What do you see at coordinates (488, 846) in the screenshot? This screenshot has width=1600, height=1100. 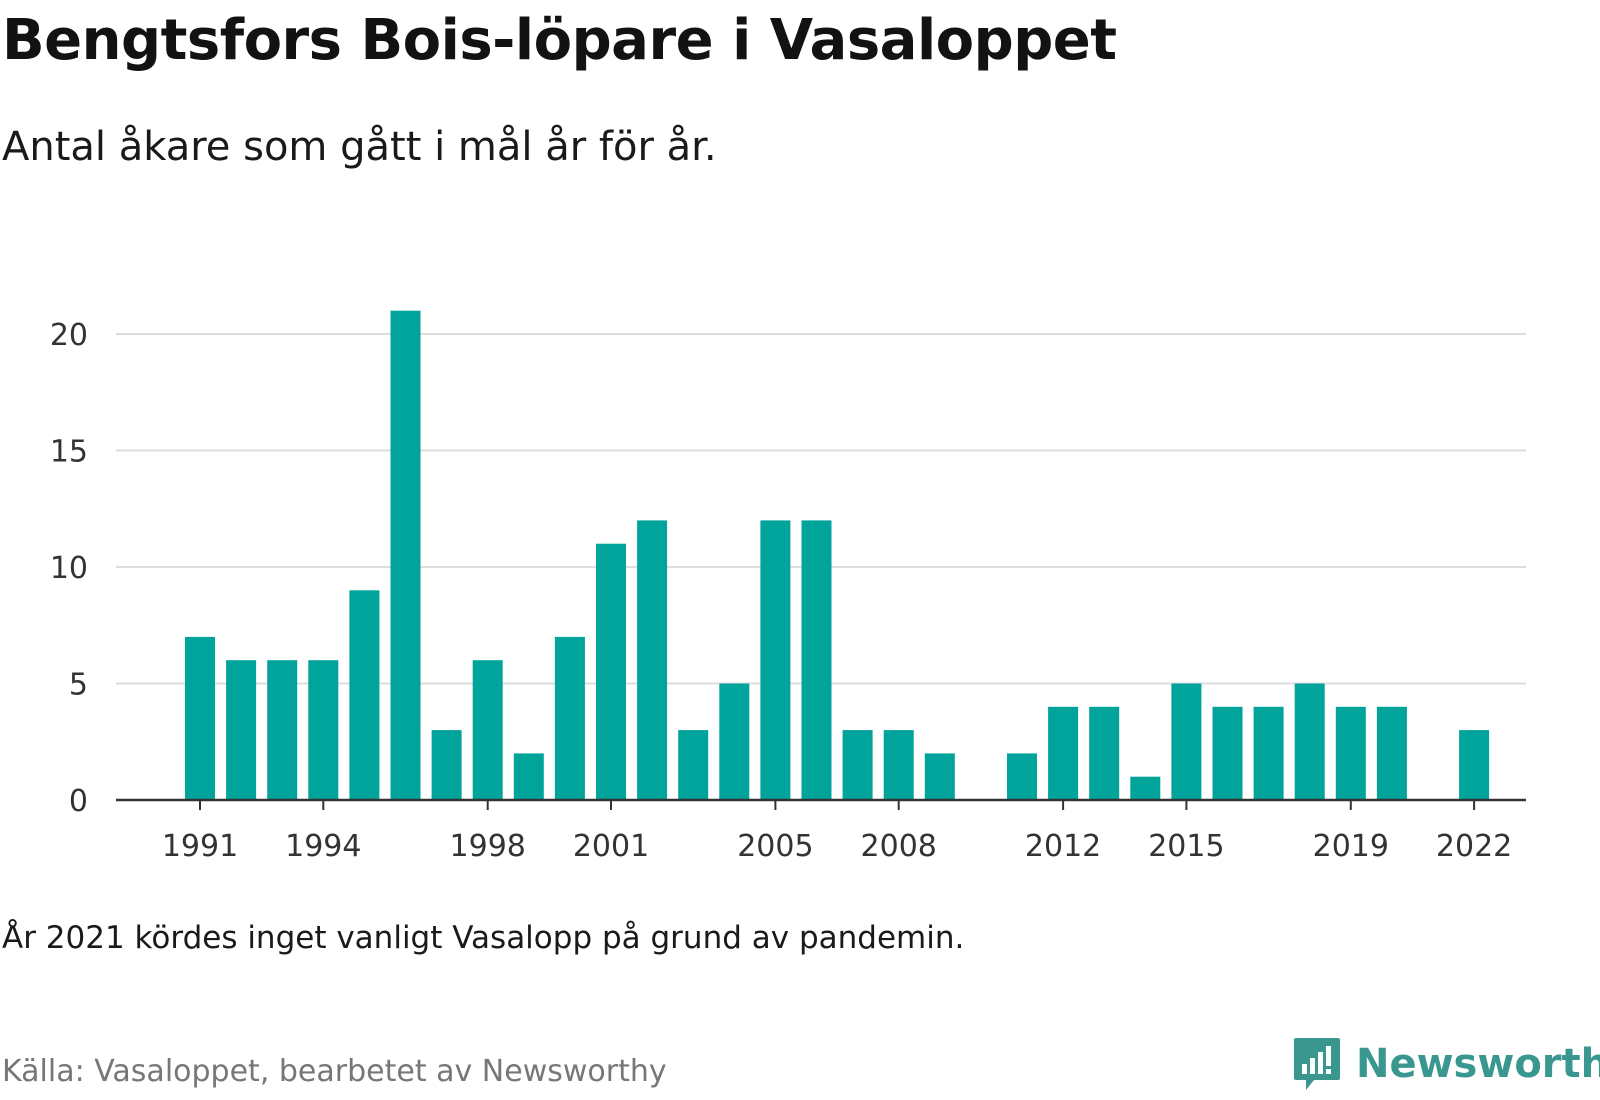 I see `x-tick-label: 1998` at bounding box center [488, 846].